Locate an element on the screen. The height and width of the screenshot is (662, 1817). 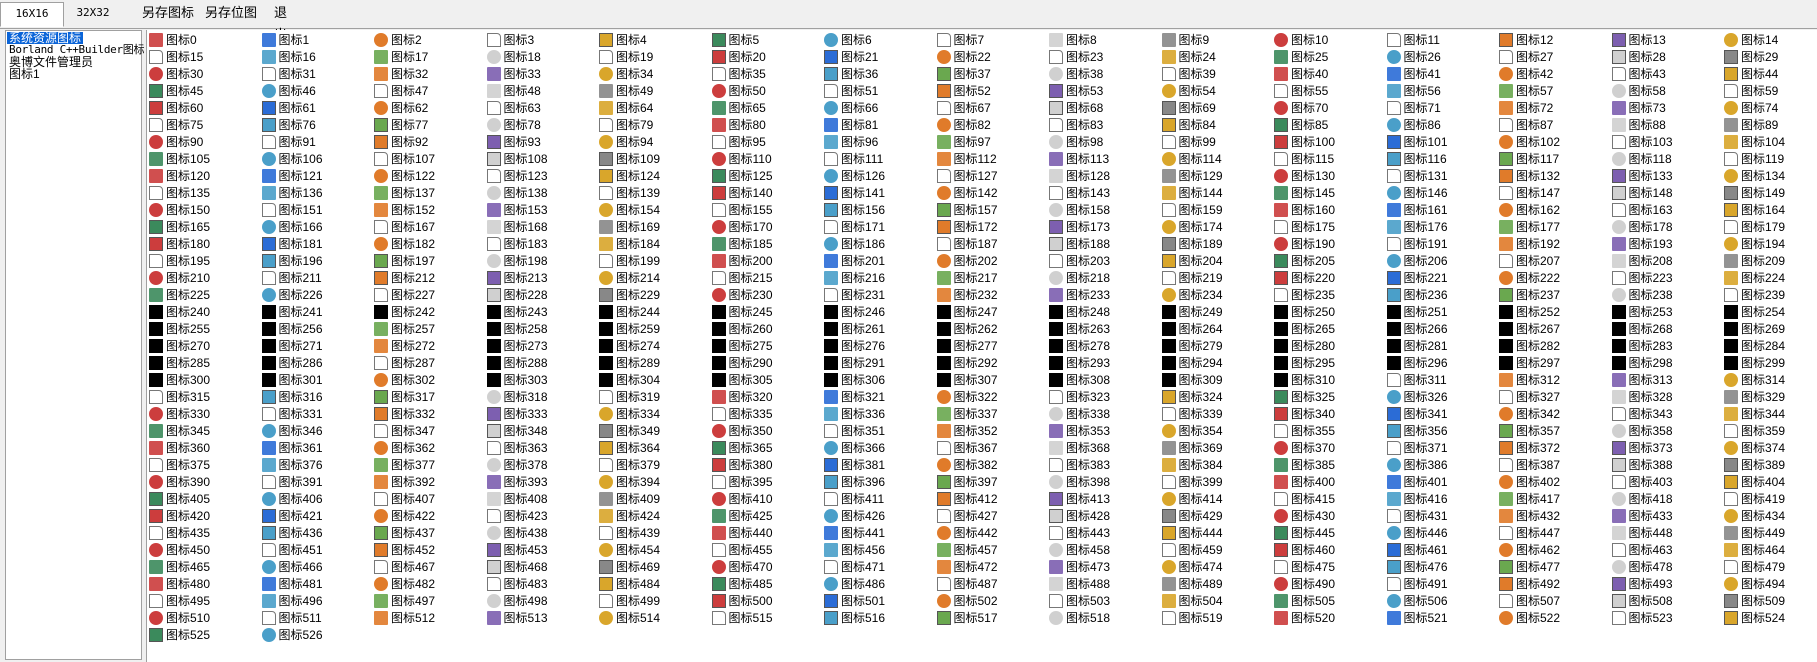
icon-label: 图标96 is located at coordinates (860, 142).